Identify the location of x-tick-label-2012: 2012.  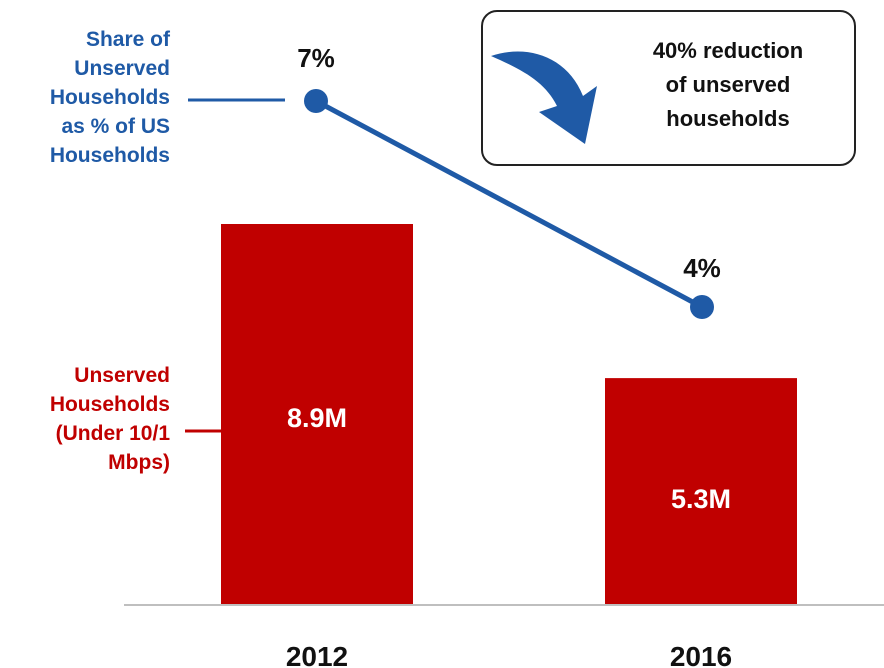
(317, 654).